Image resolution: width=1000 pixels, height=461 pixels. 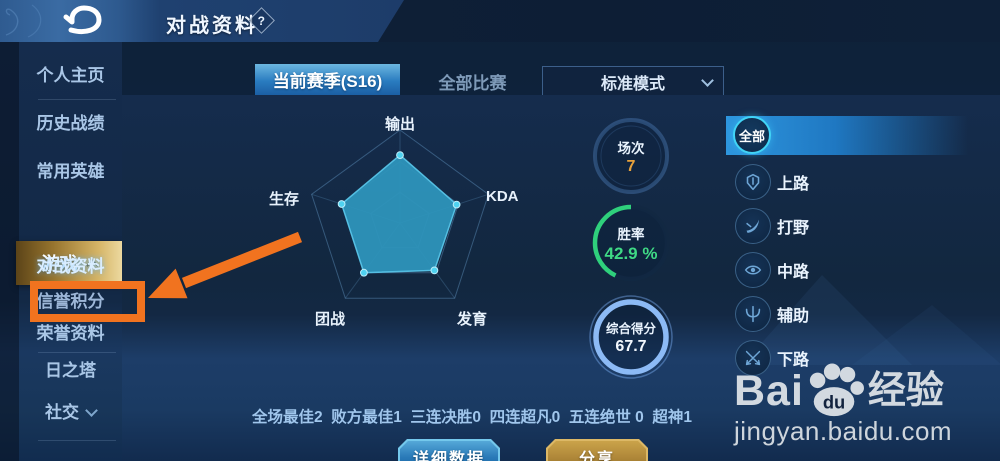 What do you see at coordinates (847, 269) in the screenshot?
I see `lane-item-mid: 中路` at bounding box center [847, 269].